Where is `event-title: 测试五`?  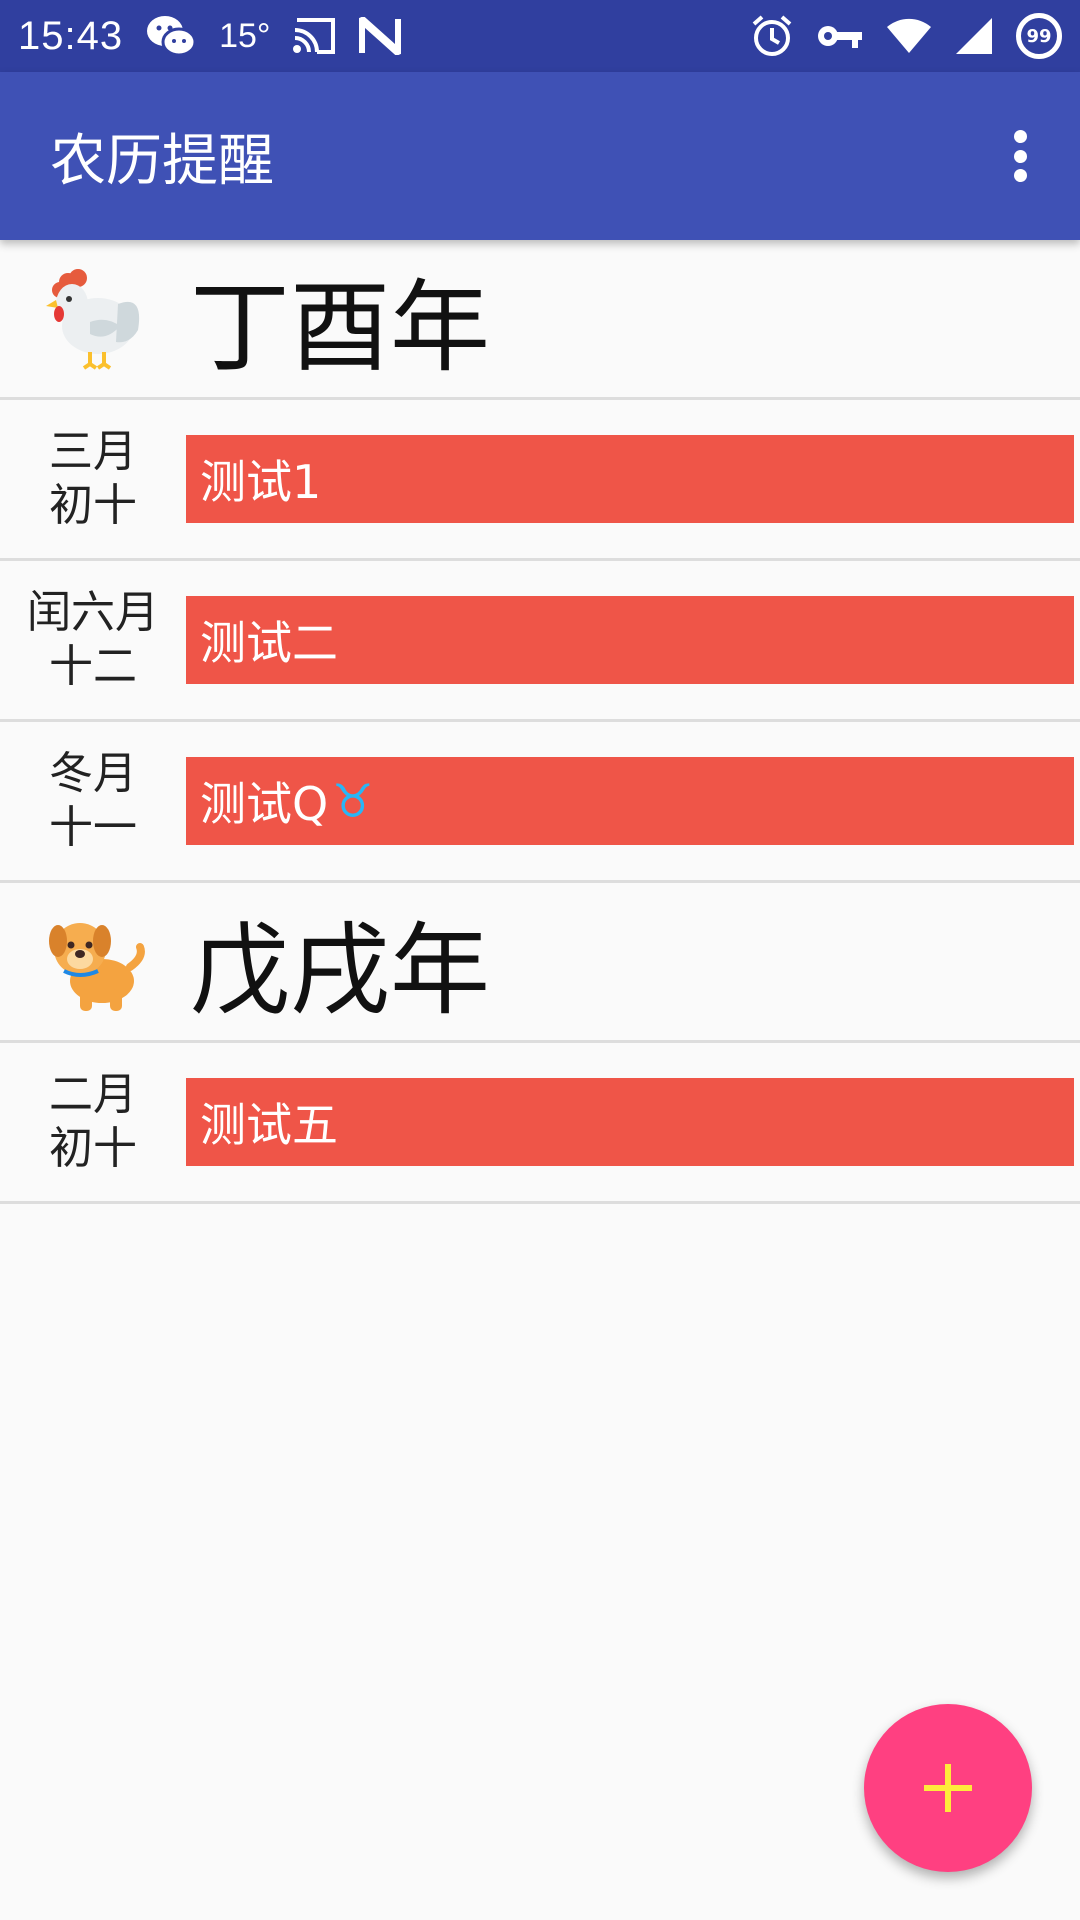 event-title: 测试五 is located at coordinates (269, 1125).